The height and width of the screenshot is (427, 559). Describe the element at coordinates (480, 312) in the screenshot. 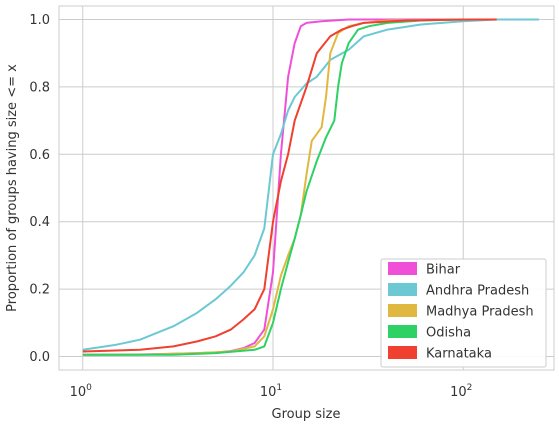

I see `legend-label: Madhya Pradesh` at that location.